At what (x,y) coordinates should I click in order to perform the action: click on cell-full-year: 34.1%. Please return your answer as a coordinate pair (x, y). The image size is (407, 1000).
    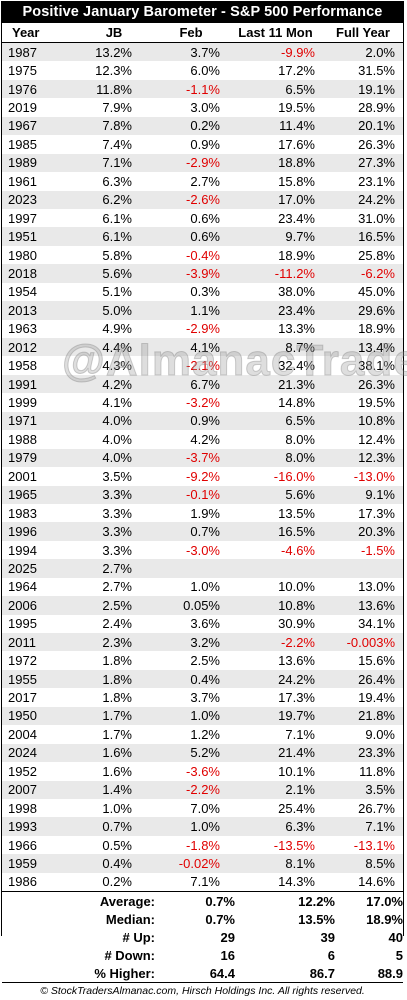
    Looking at the image, I should click on (376, 624).